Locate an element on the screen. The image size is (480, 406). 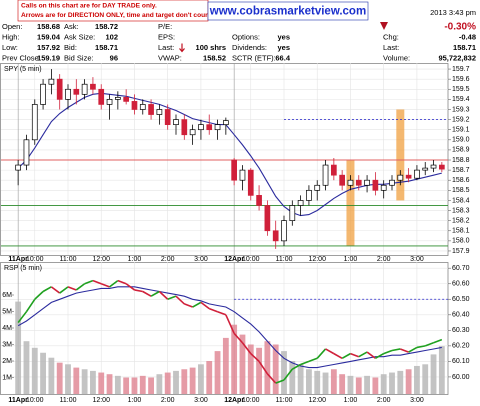
quote-value: 158.68 is located at coordinates (48, 26).